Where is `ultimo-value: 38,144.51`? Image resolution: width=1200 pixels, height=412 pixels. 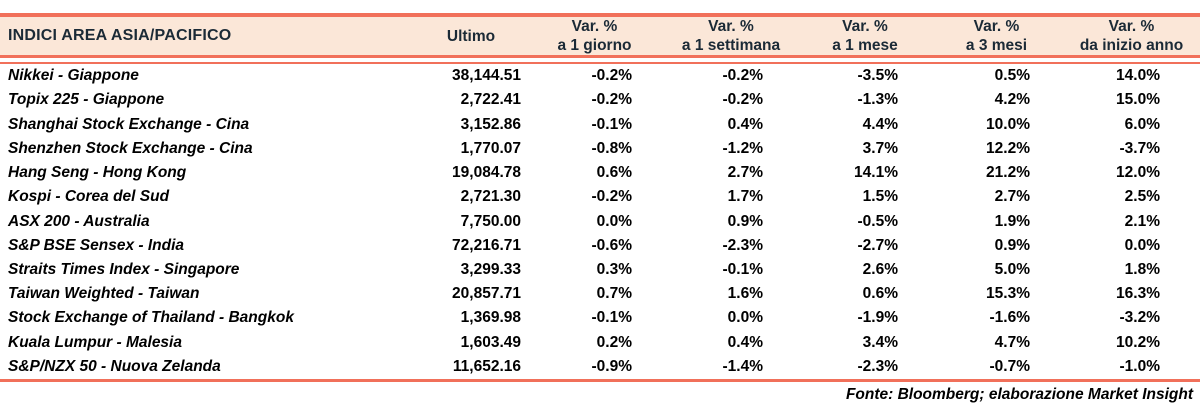
ultimo-value: 38,144.51 is located at coordinates (486, 76).